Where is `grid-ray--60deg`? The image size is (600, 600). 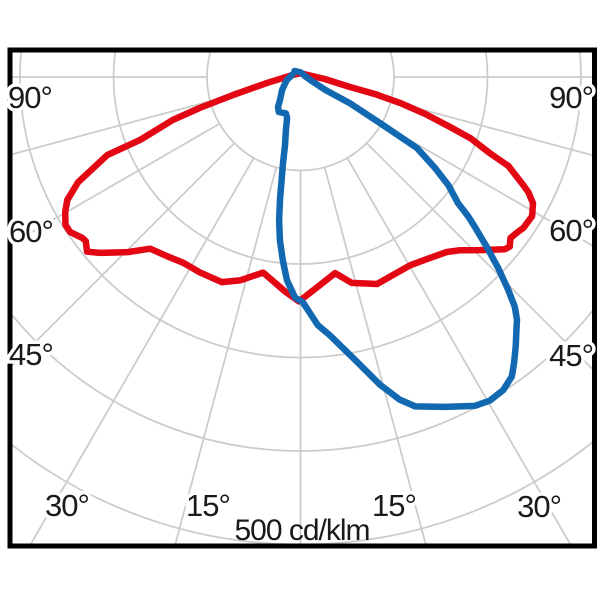 grid-ray--60deg is located at coordinates (116, 183).